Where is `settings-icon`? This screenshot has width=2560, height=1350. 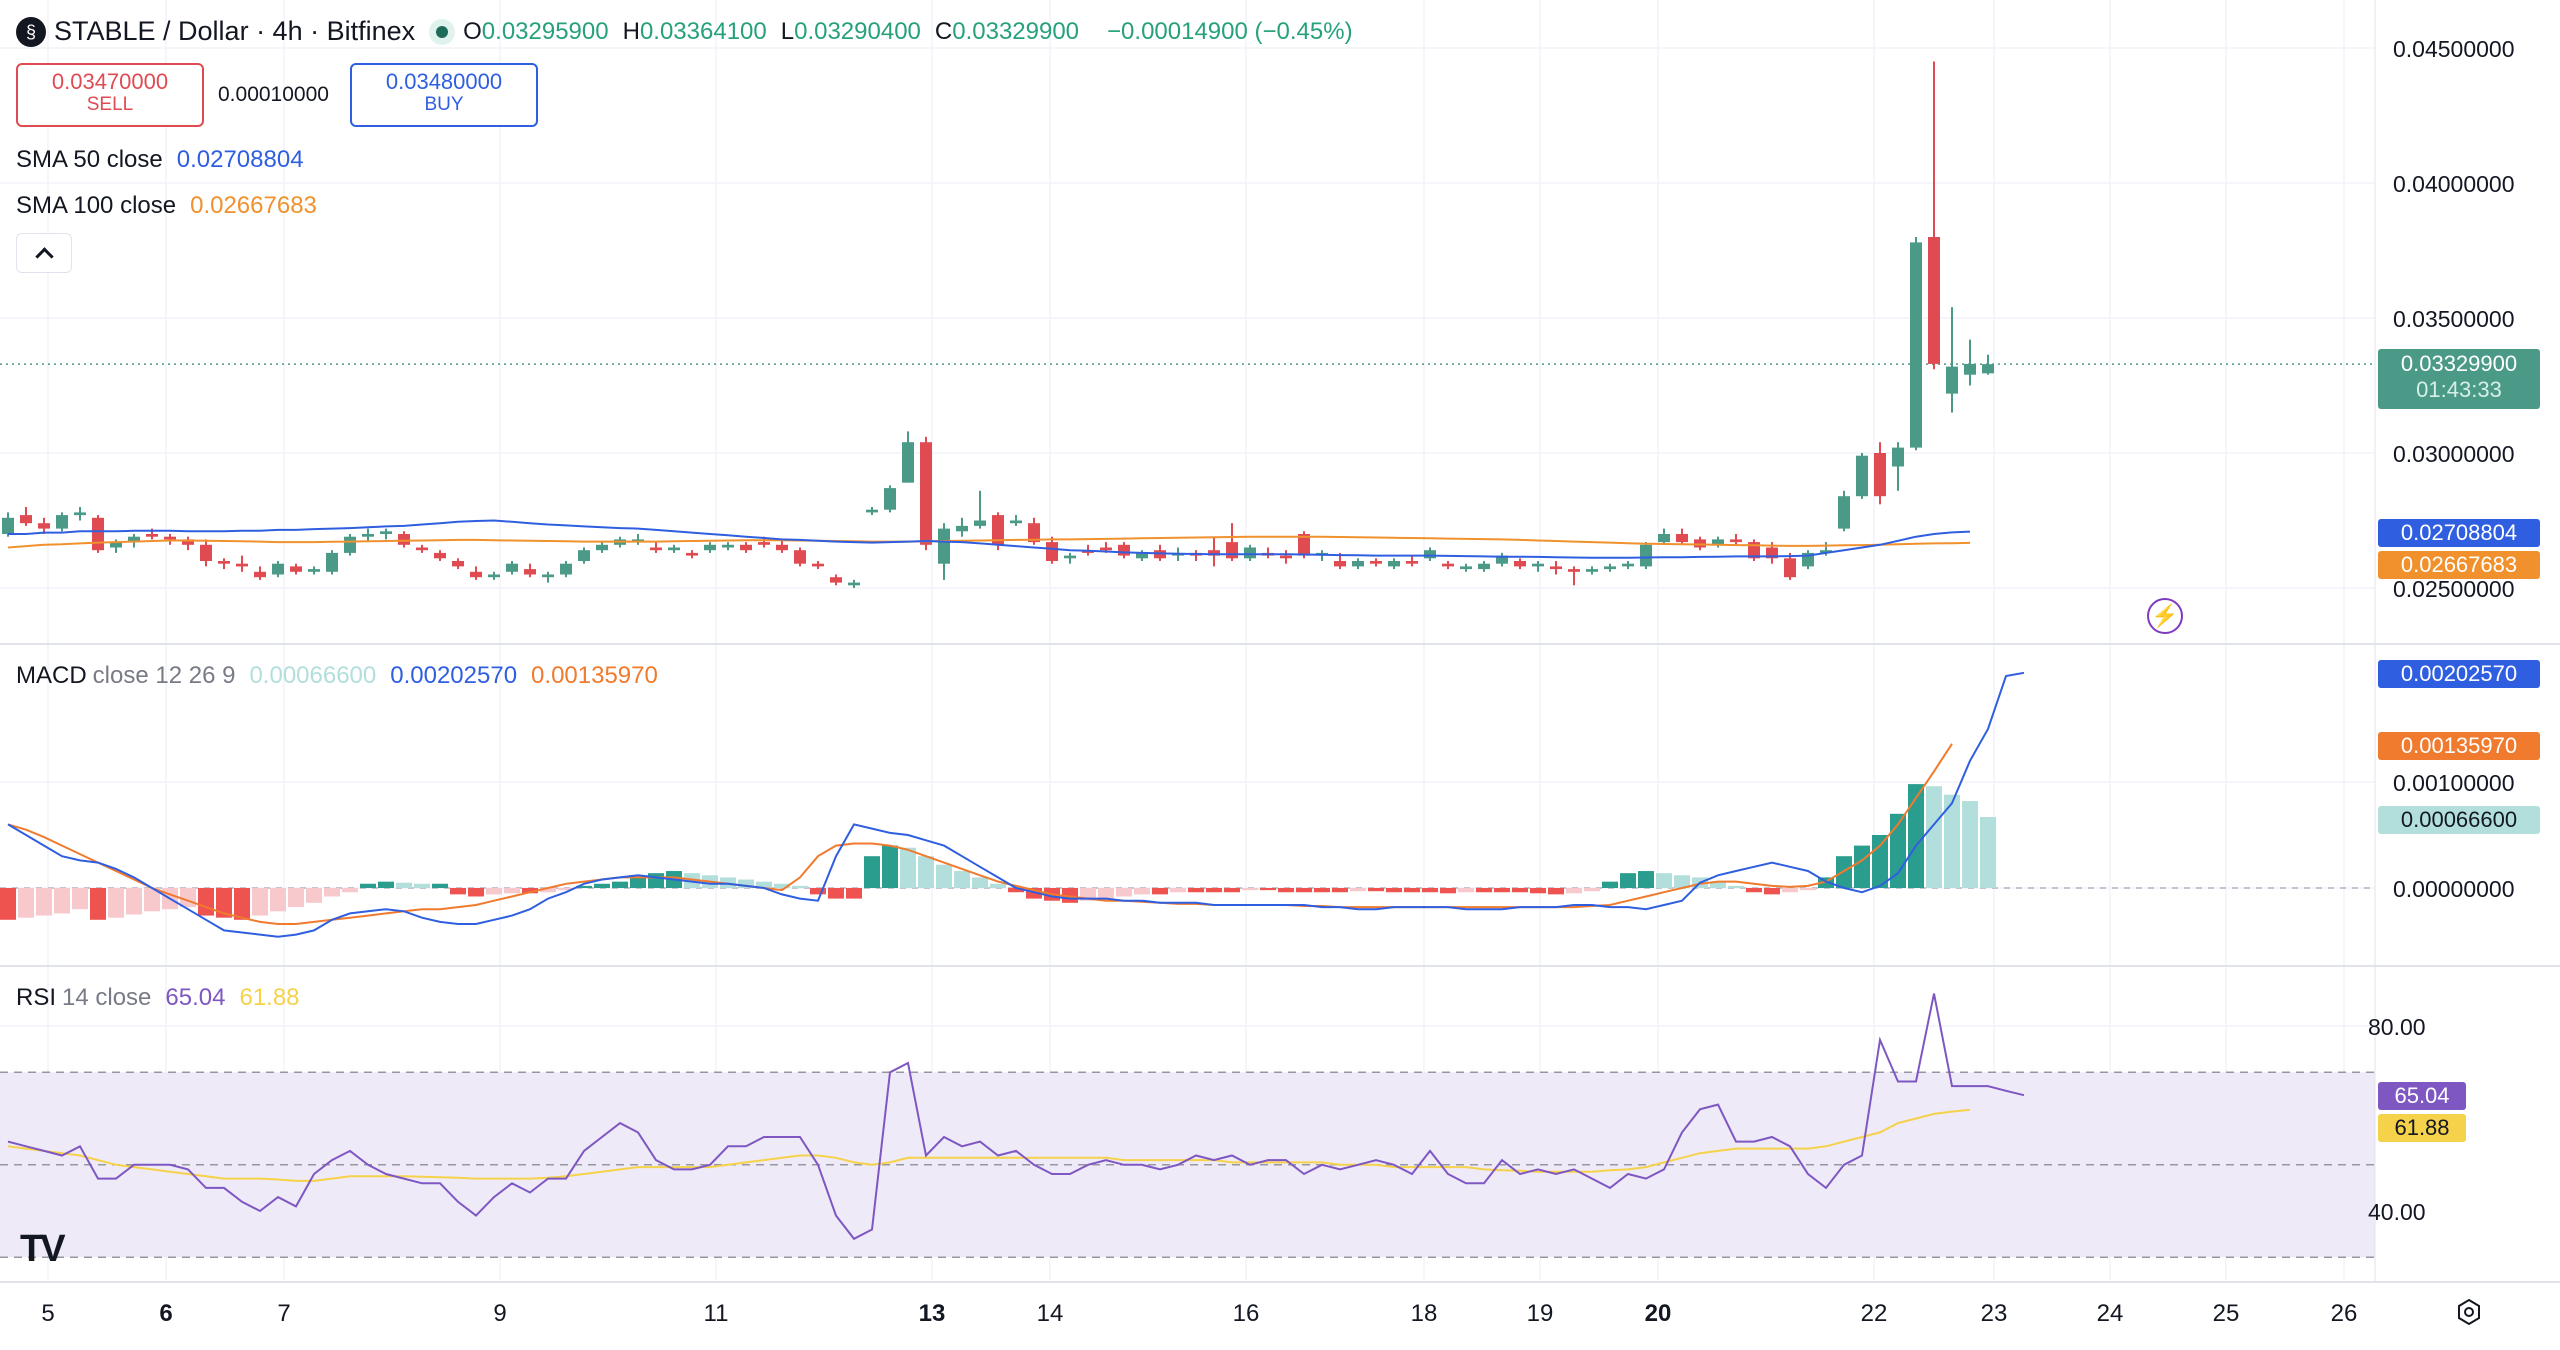 settings-icon is located at coordinates (2469, 1312).